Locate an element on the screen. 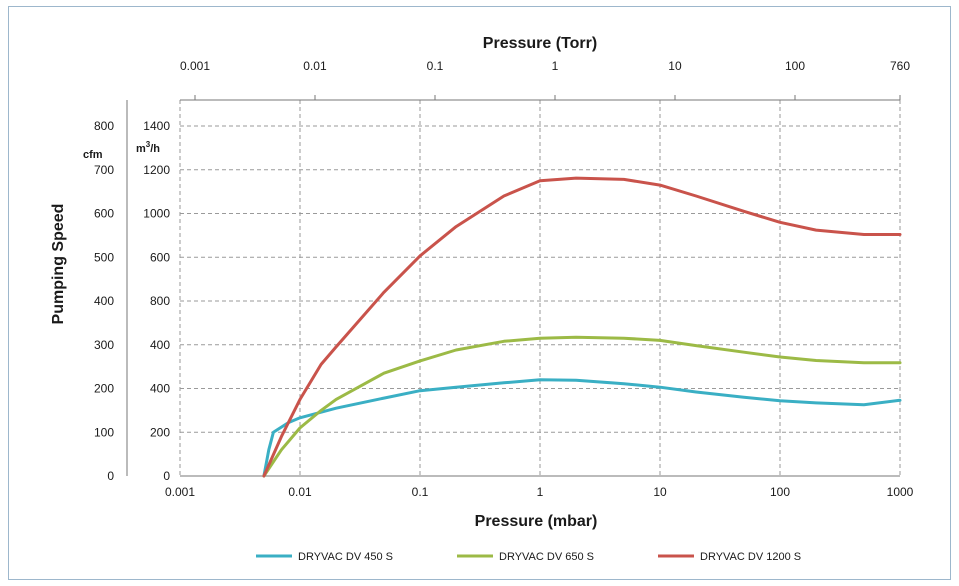 Image resolution: width=959 pixels, height=586 pixels. y-right-tick-label: 600 is located at coordinates (160, 257).